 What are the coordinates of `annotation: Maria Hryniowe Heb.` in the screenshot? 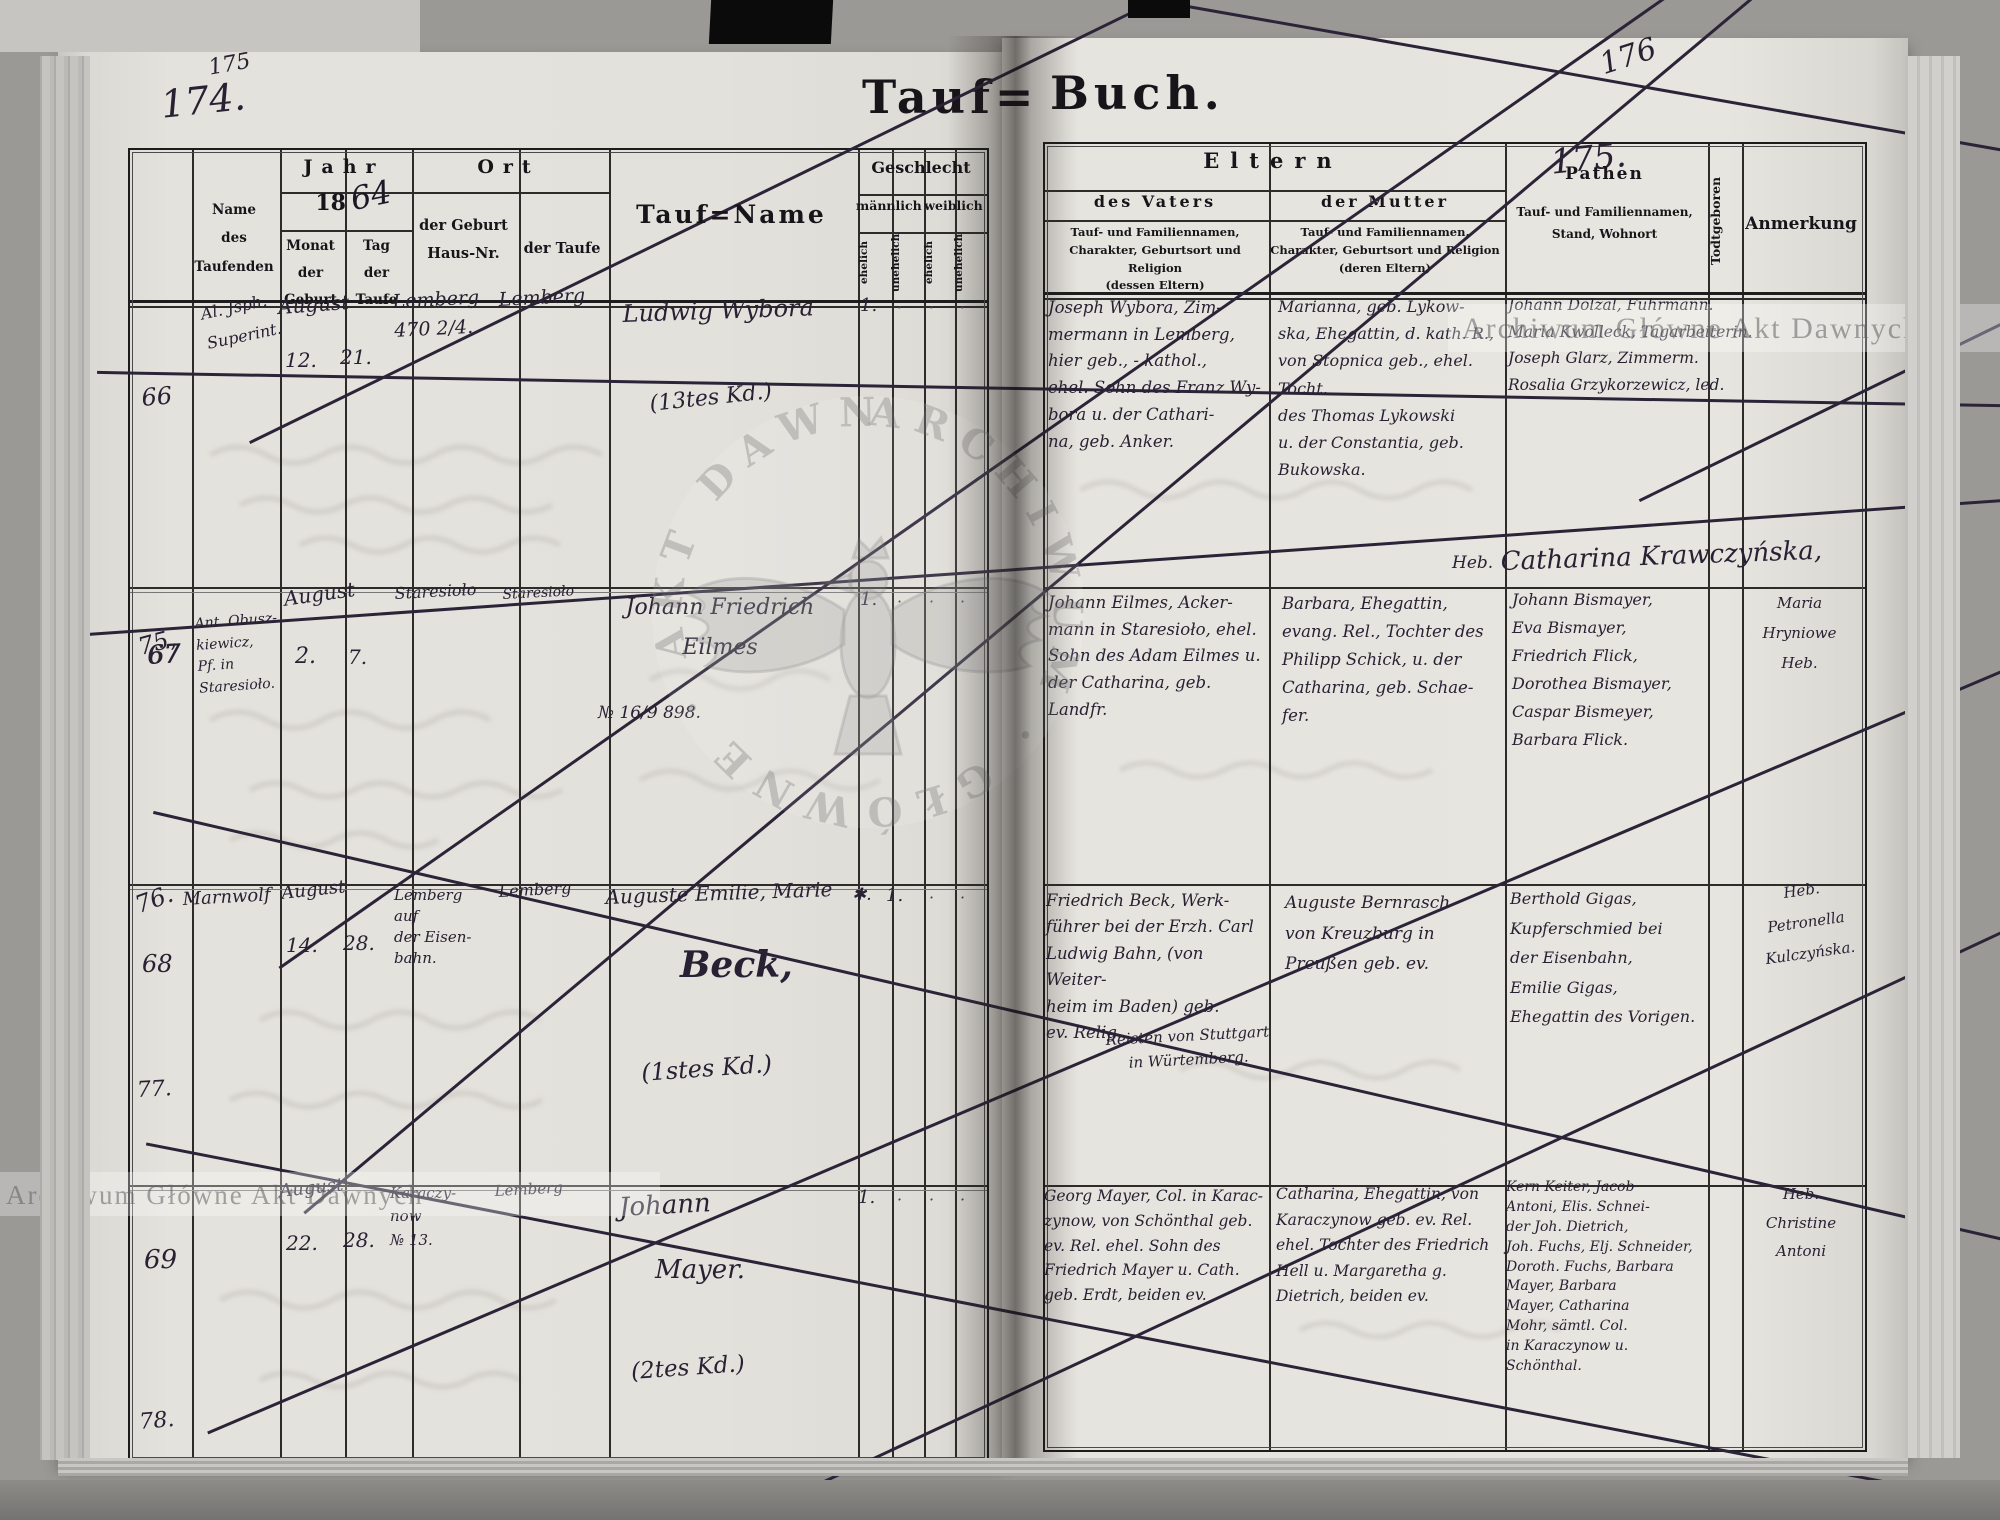 It's located at (1799, 633).